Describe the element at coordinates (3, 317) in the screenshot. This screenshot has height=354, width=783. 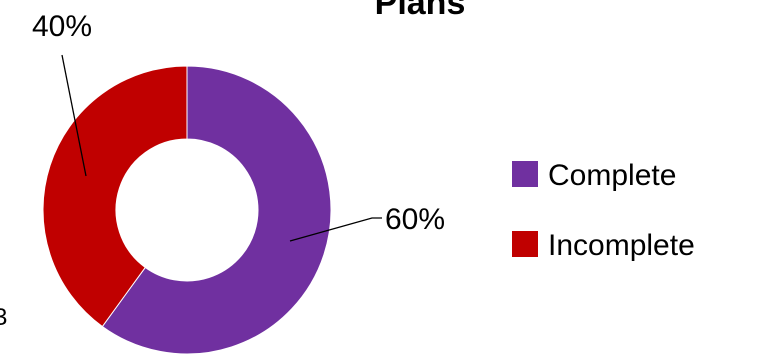
I see `stray-text: 3` at that location.